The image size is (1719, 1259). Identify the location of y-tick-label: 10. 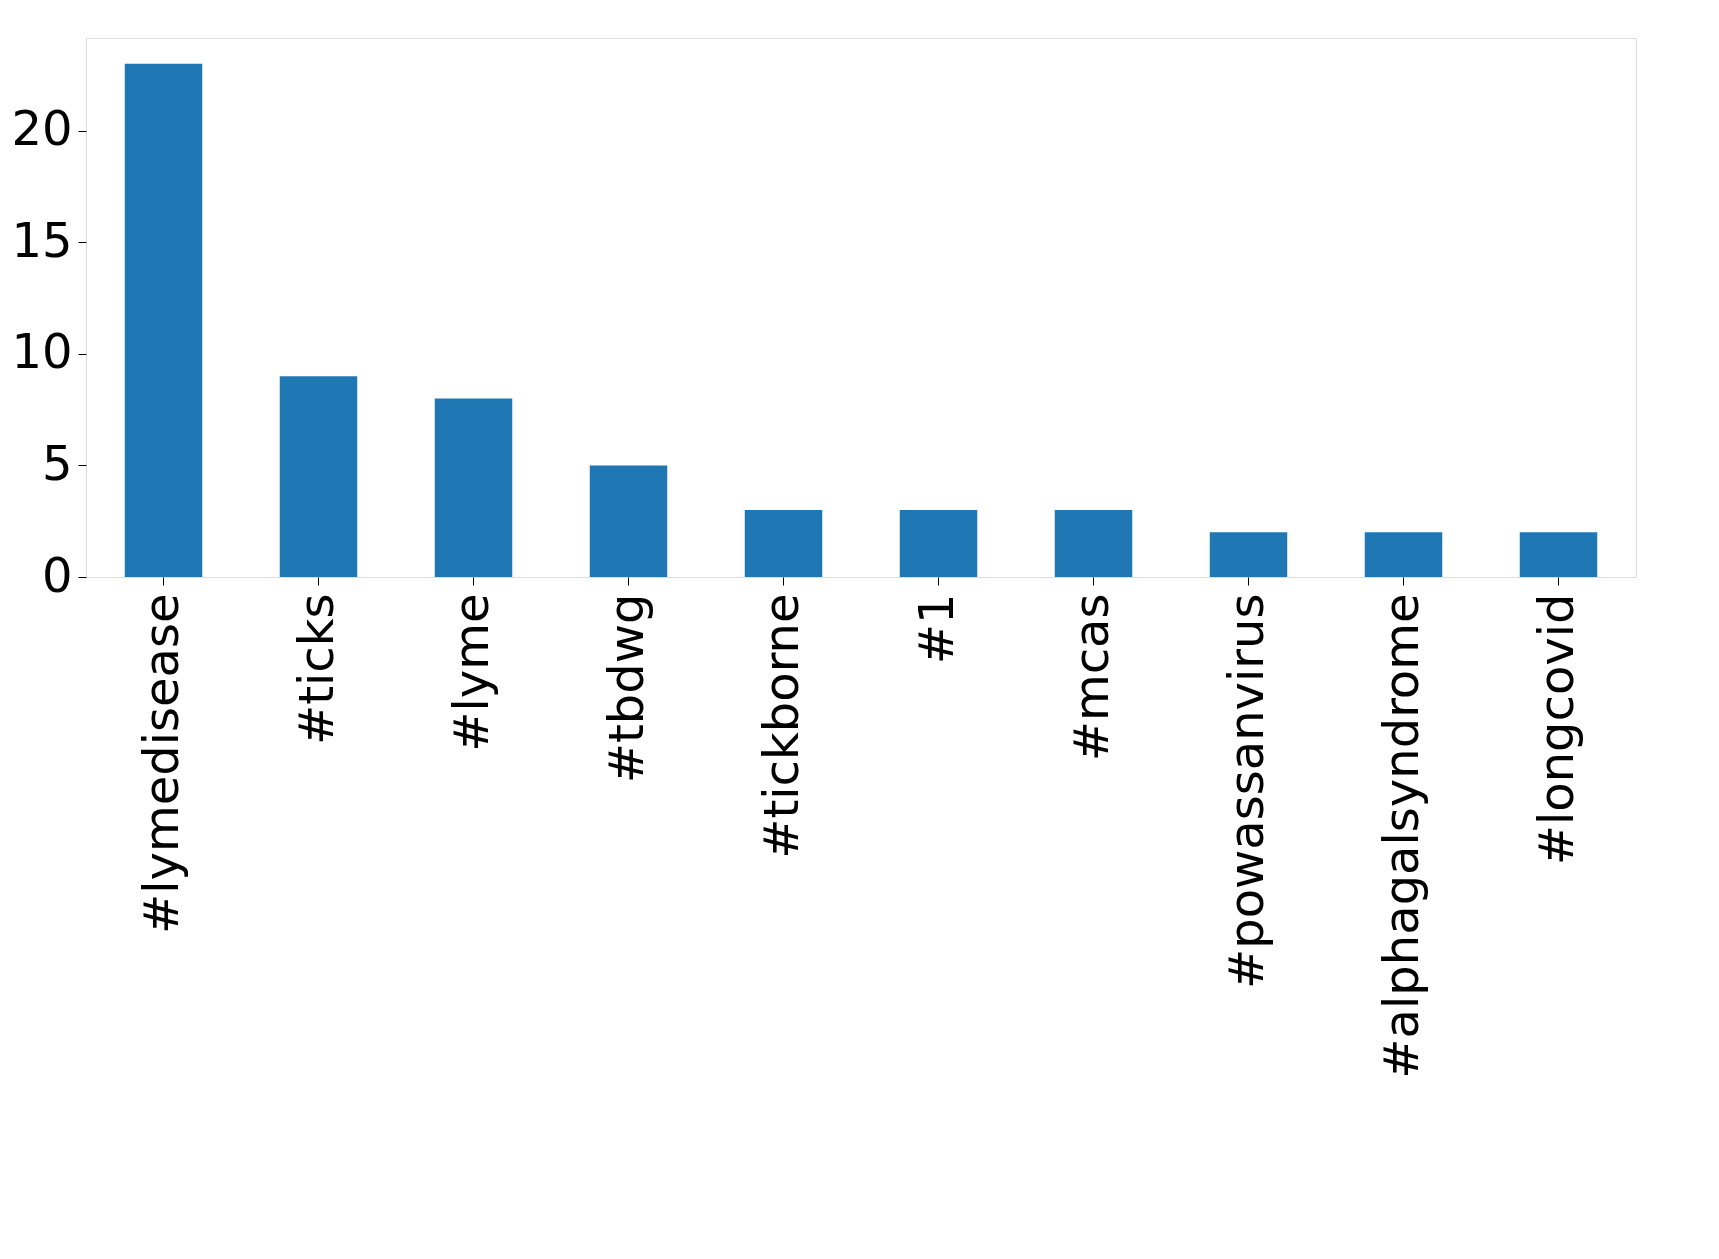
(42, 351).